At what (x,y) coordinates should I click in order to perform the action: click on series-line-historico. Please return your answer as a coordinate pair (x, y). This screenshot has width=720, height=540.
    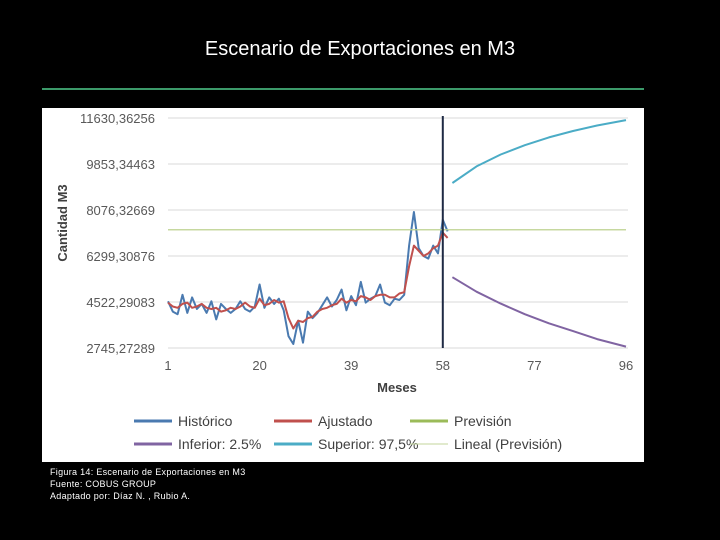
    Looking at the image, I should click on (308, 278).